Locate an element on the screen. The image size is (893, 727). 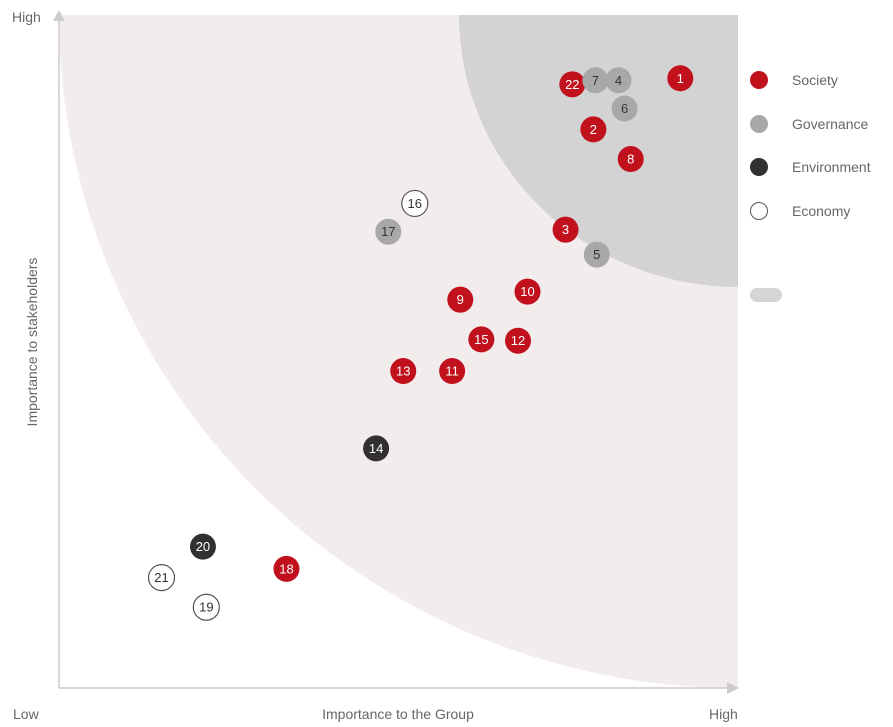
data-point-14: 14 is located at coordinates (376, 448).